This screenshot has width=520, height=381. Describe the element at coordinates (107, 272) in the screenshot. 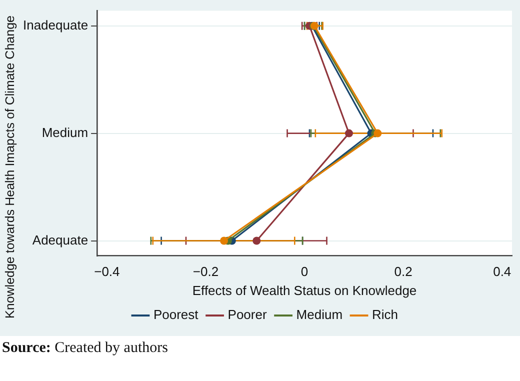

I see `x-tick-label: −0.4` at that location.